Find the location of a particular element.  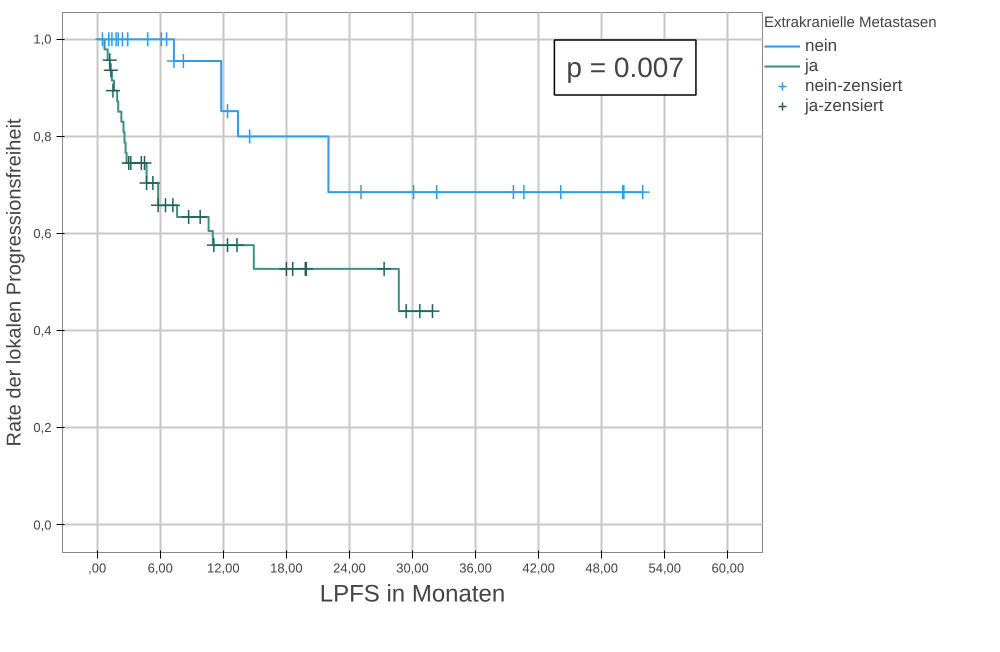

y-axis-title: Rate der lokalen Progressionsfreiheit is located at coordinates (14, 282).